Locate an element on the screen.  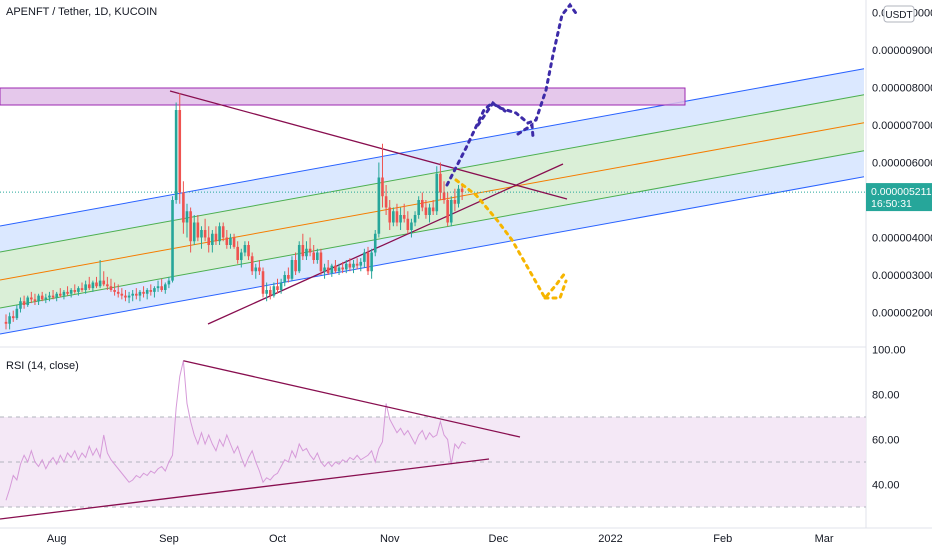
time-tick-label: Oct is located at coordinates (277, 539).